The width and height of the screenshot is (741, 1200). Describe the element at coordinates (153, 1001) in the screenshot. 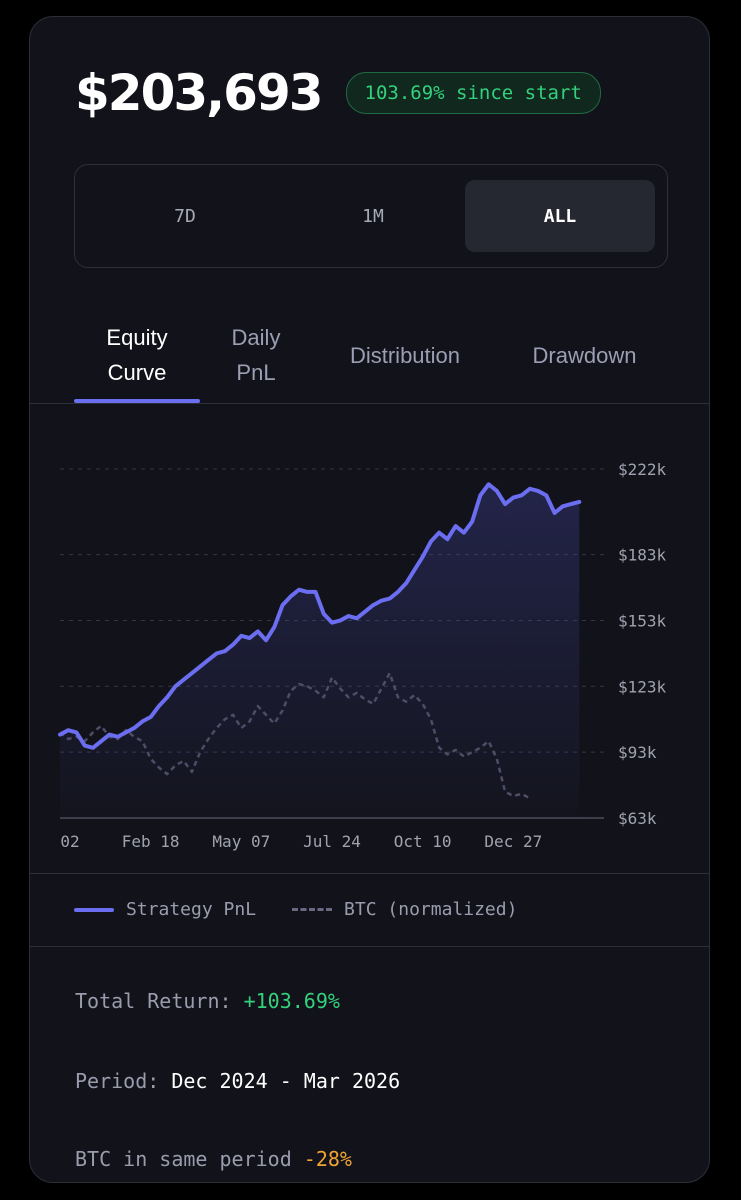

I see `stat-total-return-label: Total Return:` at that location.